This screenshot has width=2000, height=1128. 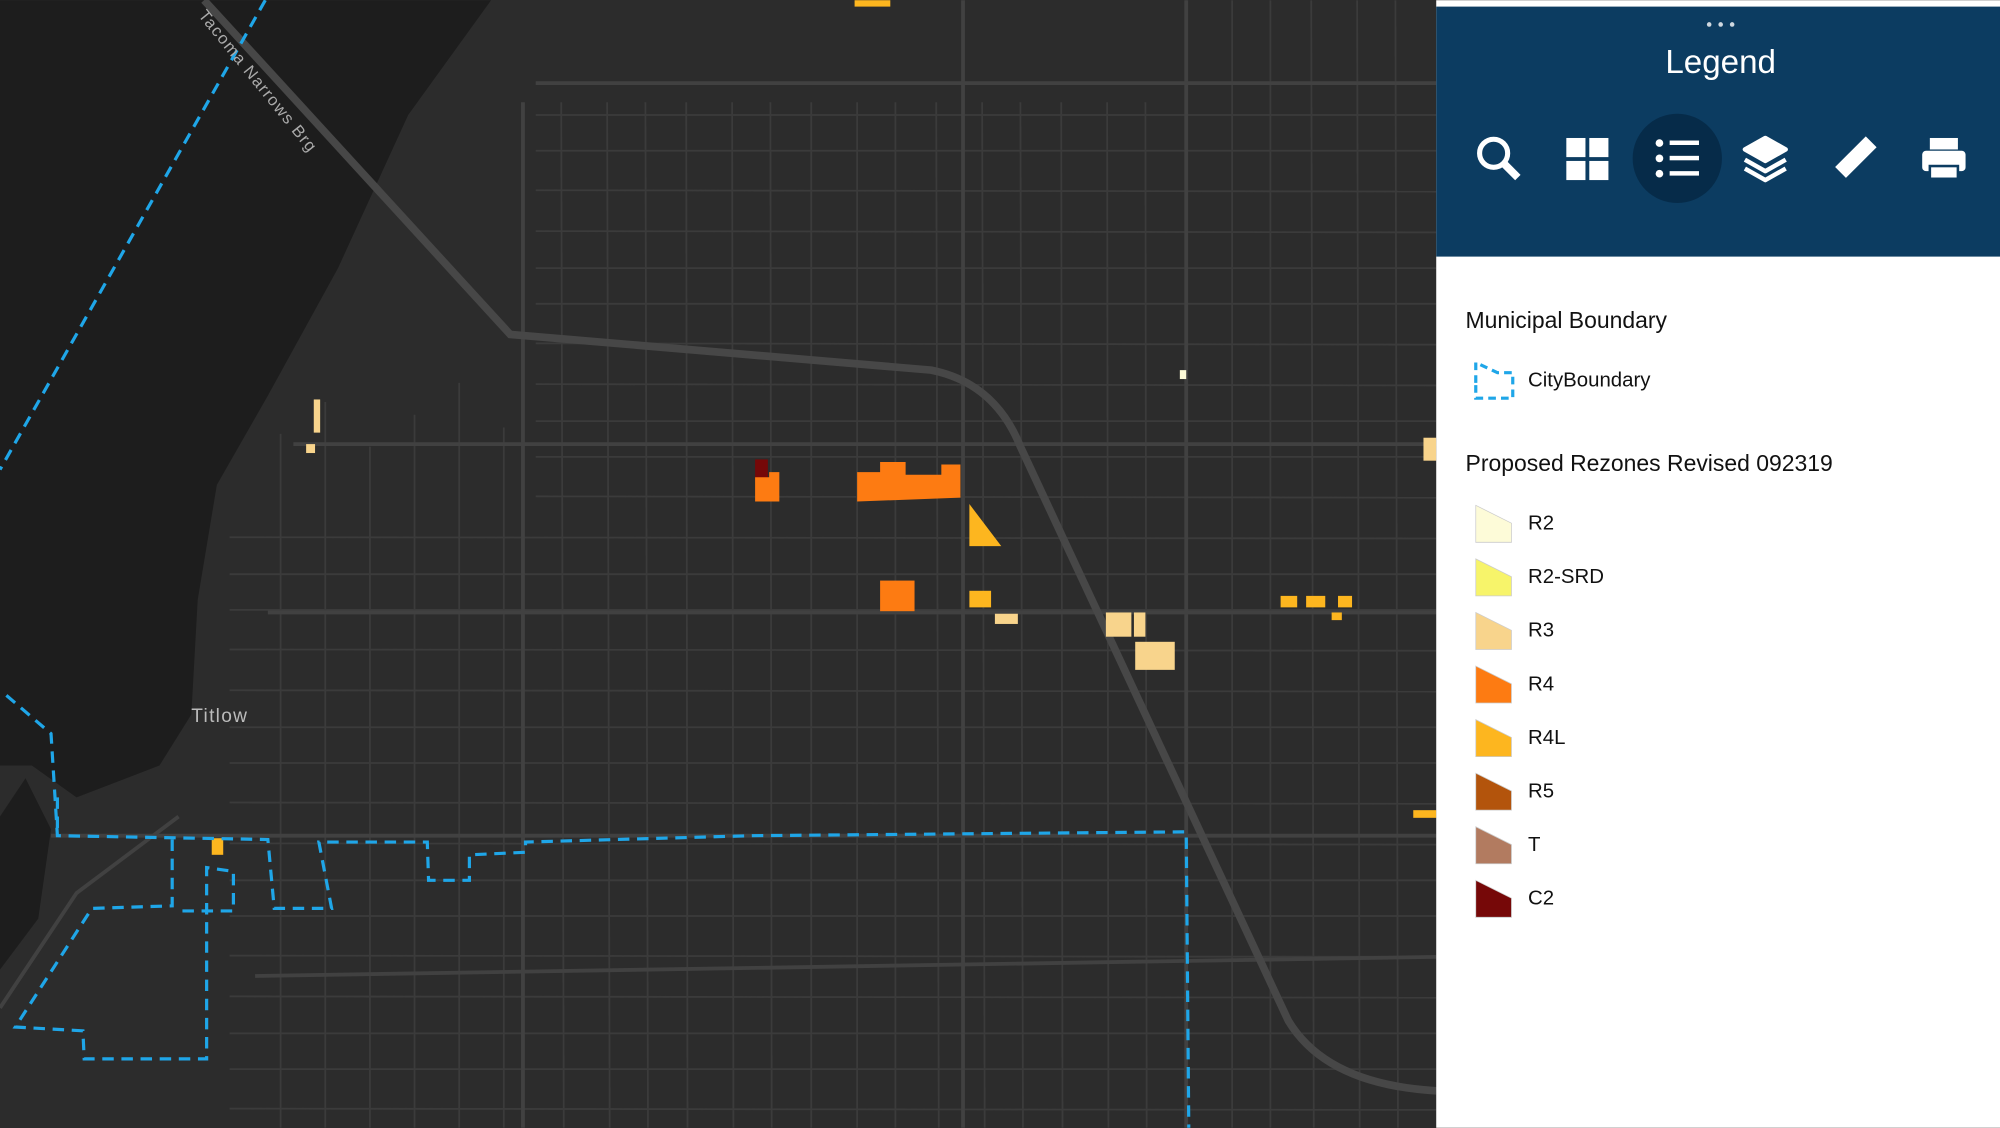 What do you see at coordinates (1677, 158) in the screenshot?
I see `legend-tool` at bounding box center [1677, 158].